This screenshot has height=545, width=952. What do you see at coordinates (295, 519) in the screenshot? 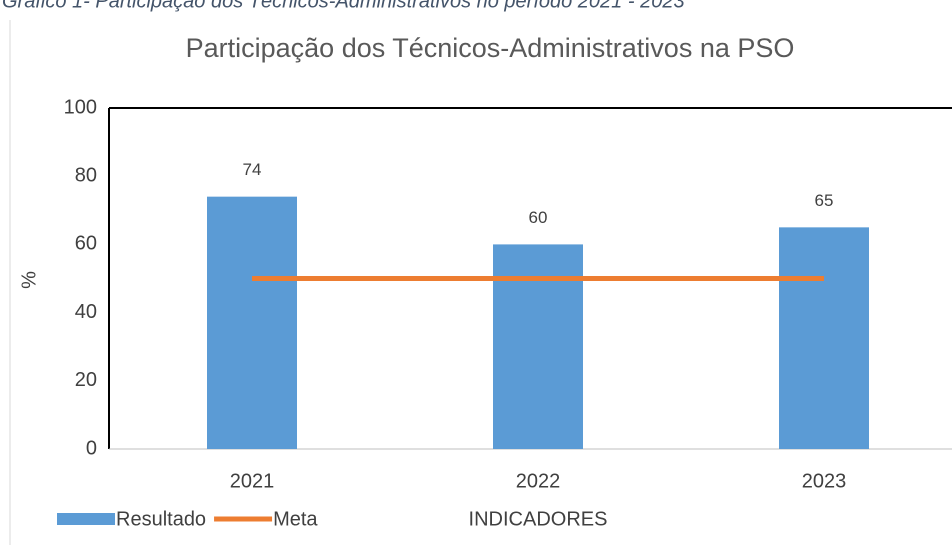
I see `legend-label: Meta` at bounding box center [295, 519].